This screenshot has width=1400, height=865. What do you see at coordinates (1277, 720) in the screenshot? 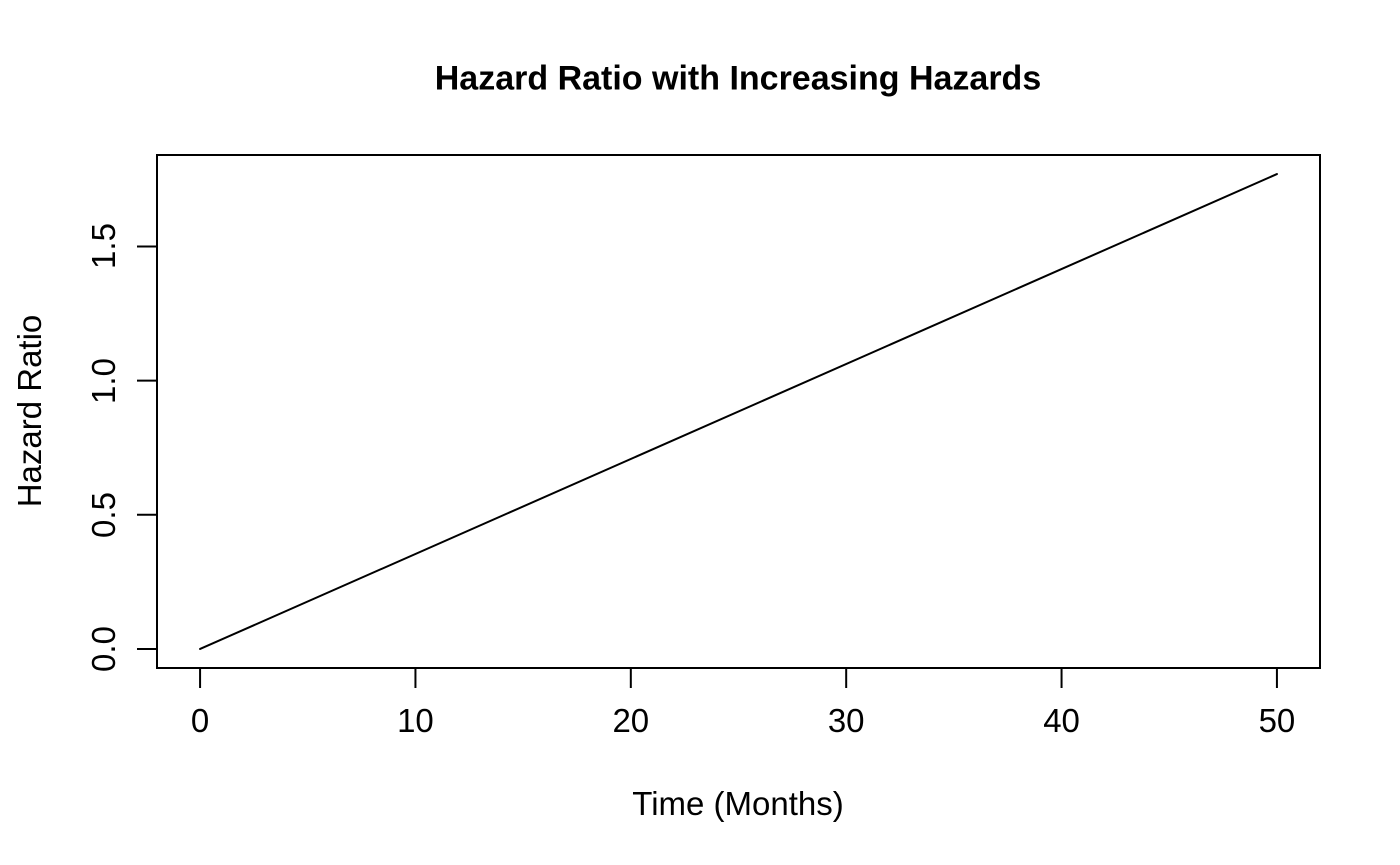
I see `x-tick-label: 50` at bounding box center [1277, 720].